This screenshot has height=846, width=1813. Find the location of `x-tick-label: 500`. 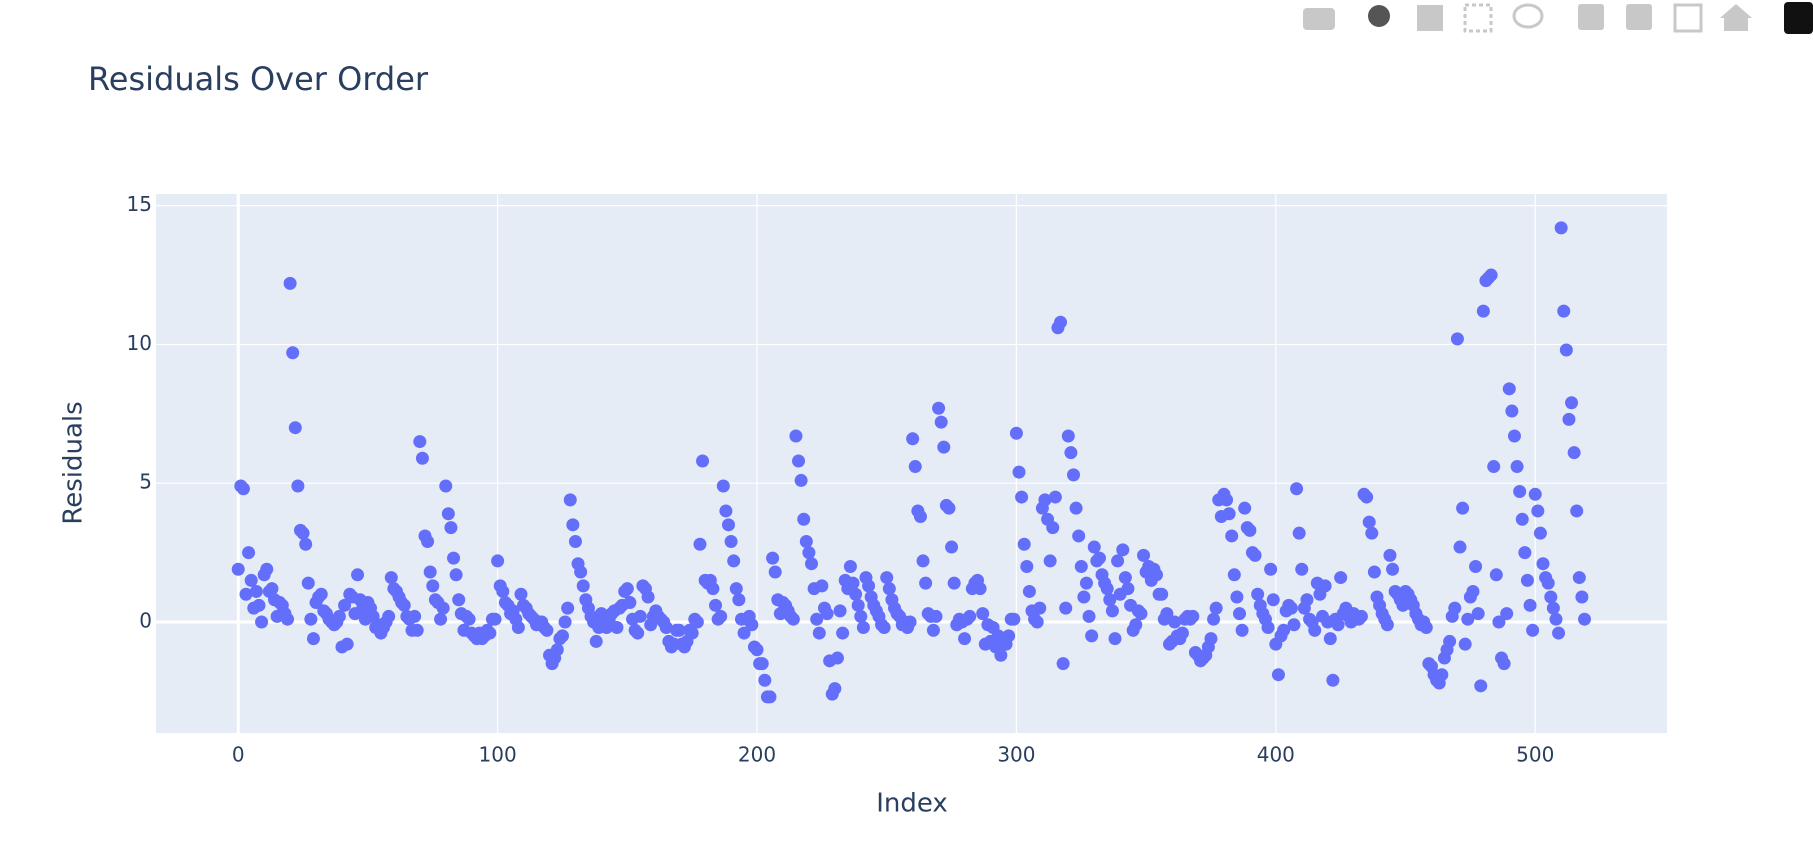

x-tick-label: 500 is located at coordinates (1535, 755).